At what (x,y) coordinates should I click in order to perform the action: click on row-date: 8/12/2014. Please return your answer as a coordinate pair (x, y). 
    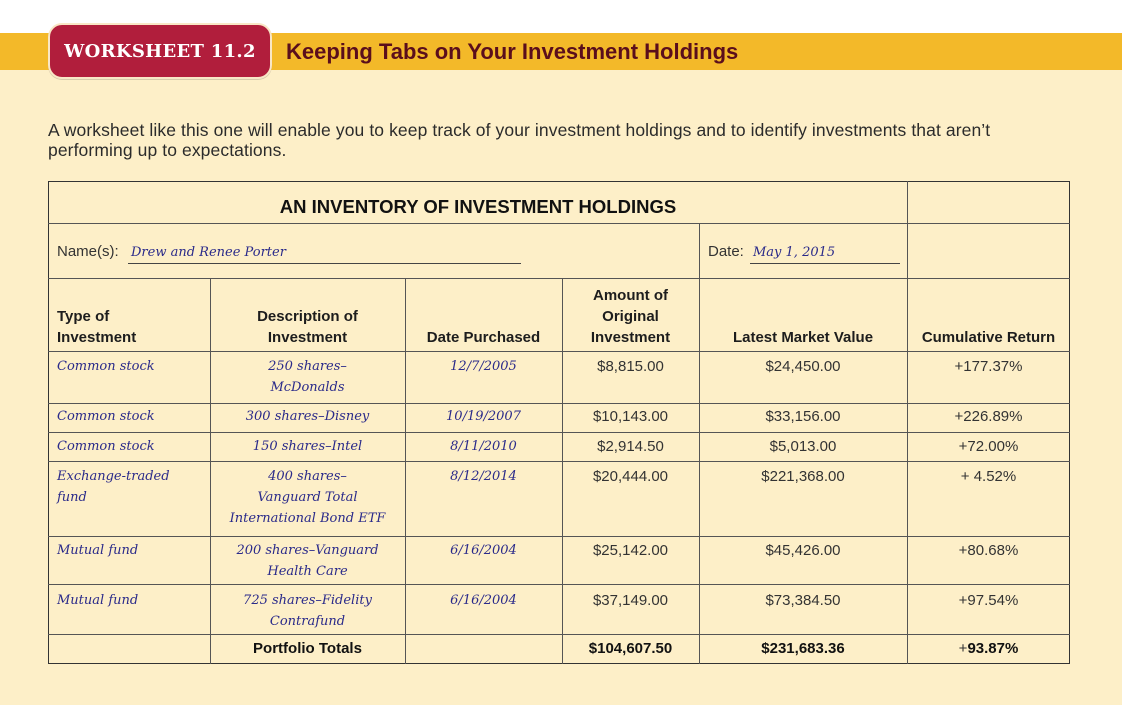
    Looking at the image, I should click on (483, 476).